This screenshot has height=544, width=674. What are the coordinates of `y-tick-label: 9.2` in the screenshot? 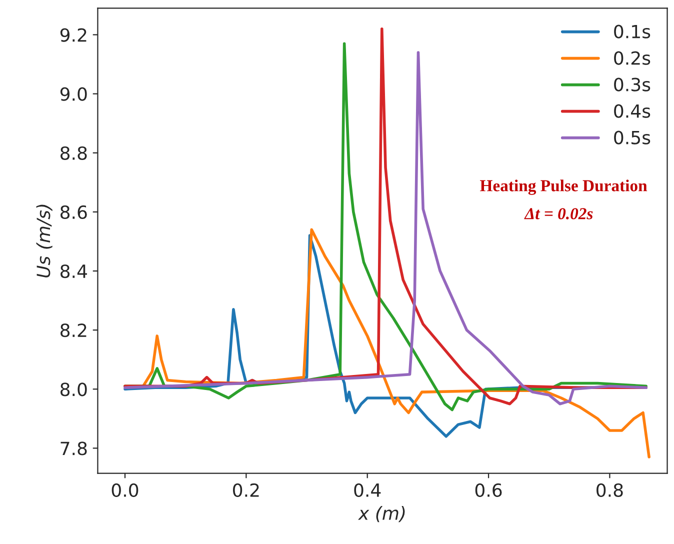 It's located at (73, 35).